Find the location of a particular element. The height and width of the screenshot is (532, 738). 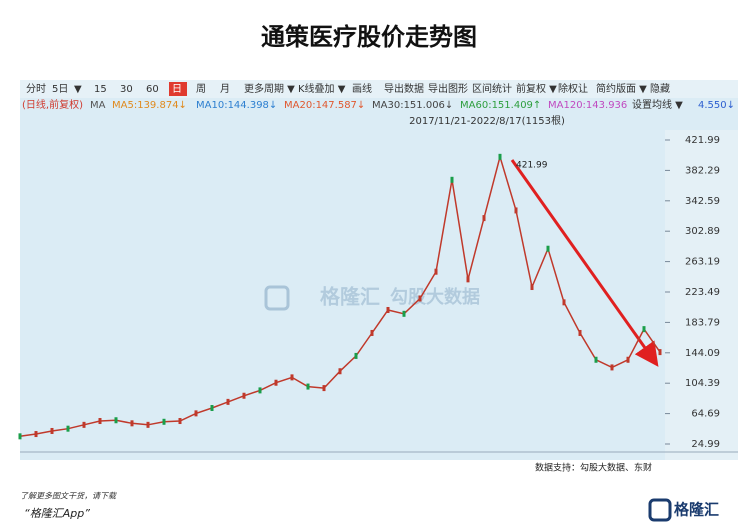

y-tick-label: 183.79 is located at coordinates (702, 322).